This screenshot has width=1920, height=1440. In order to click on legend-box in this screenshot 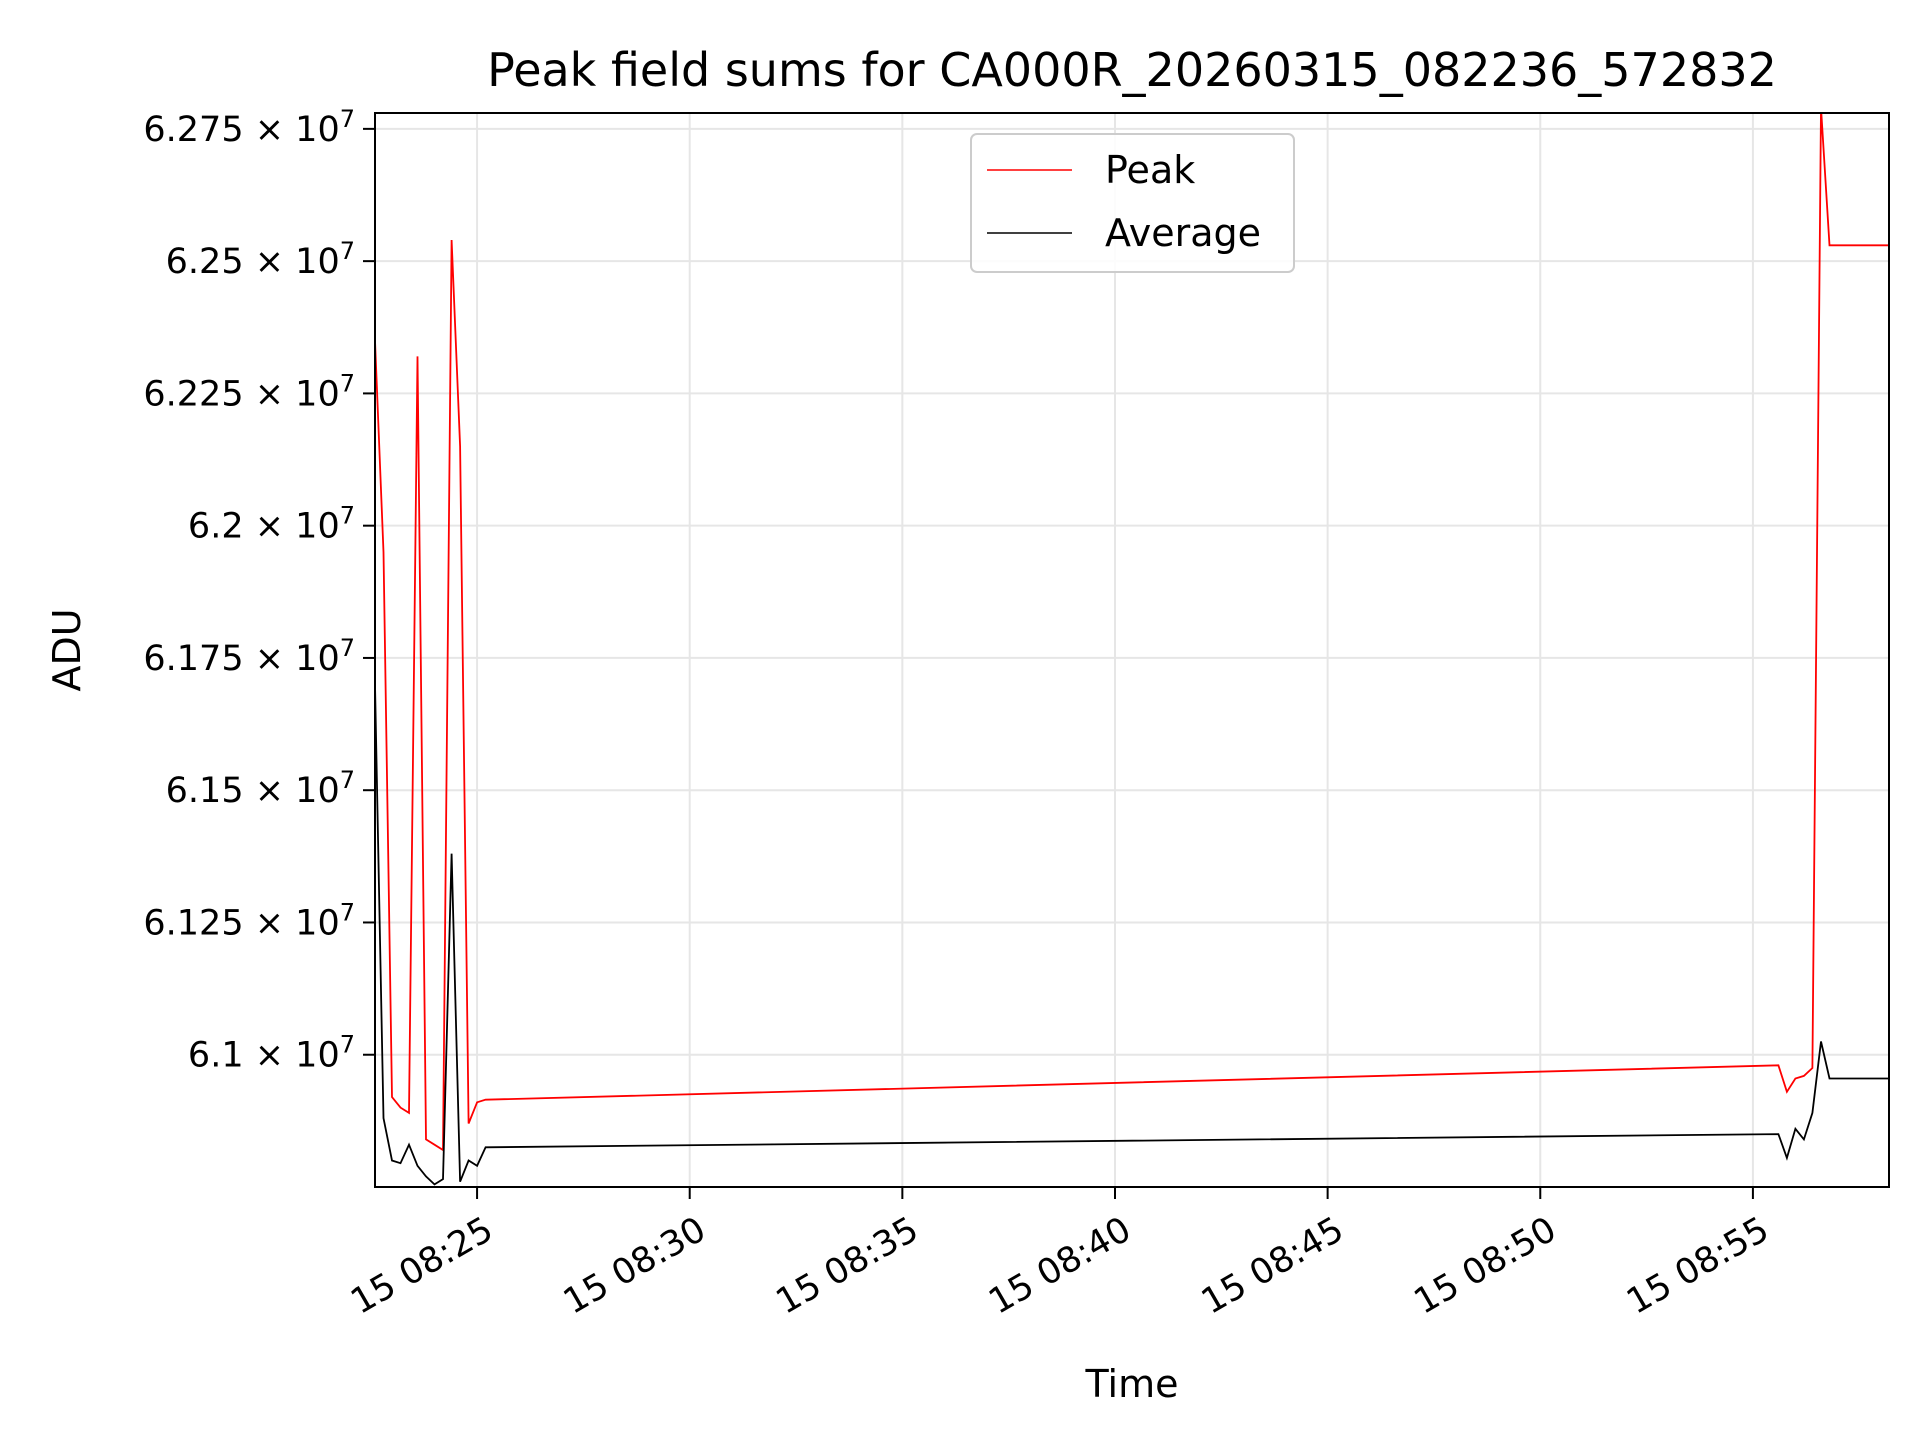, I will do `click(1132, 203)`.